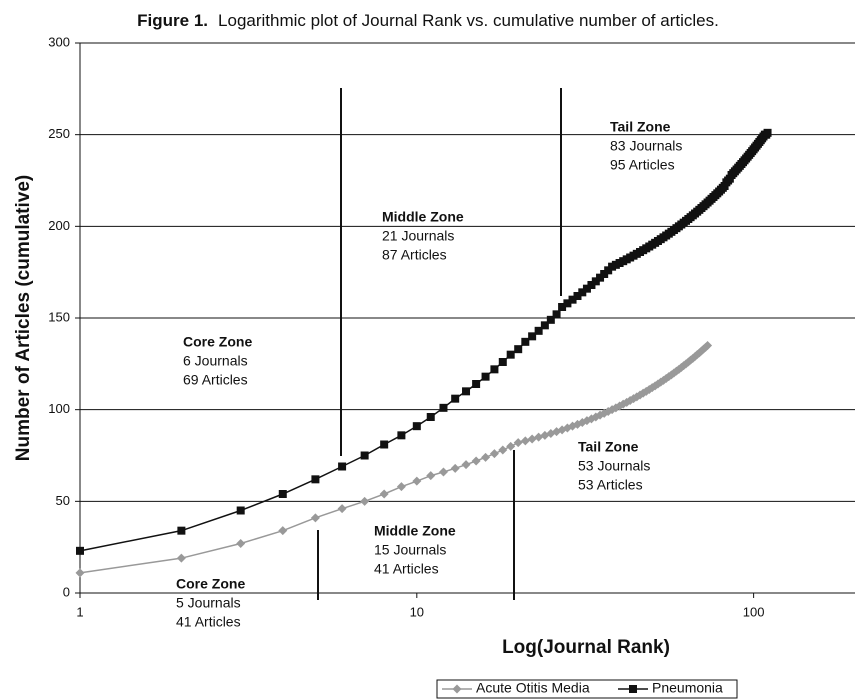  Describe the element at coordinates (215, 361) in the screenshot. I see `annotation-line: 6 Journals` at that location.